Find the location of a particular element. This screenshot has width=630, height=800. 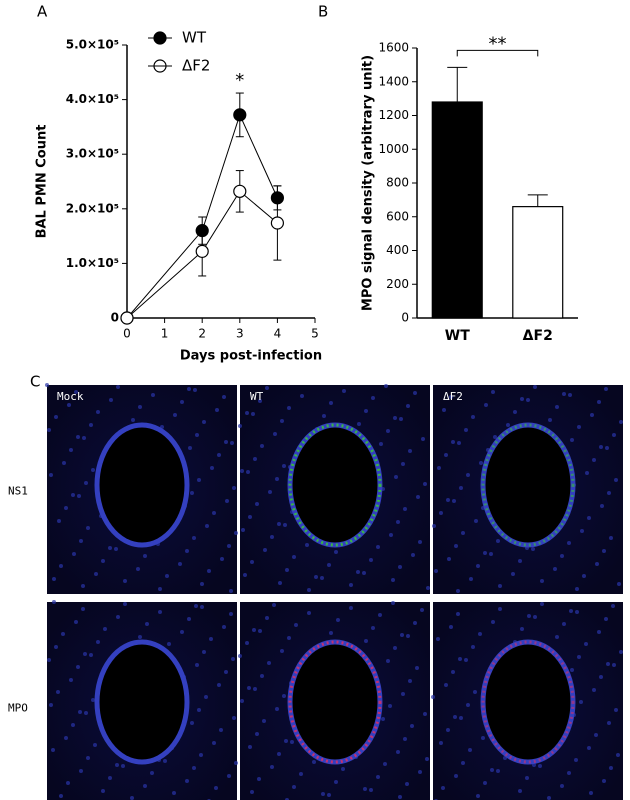

row-label: MPO is located at coordinates (18, 708).